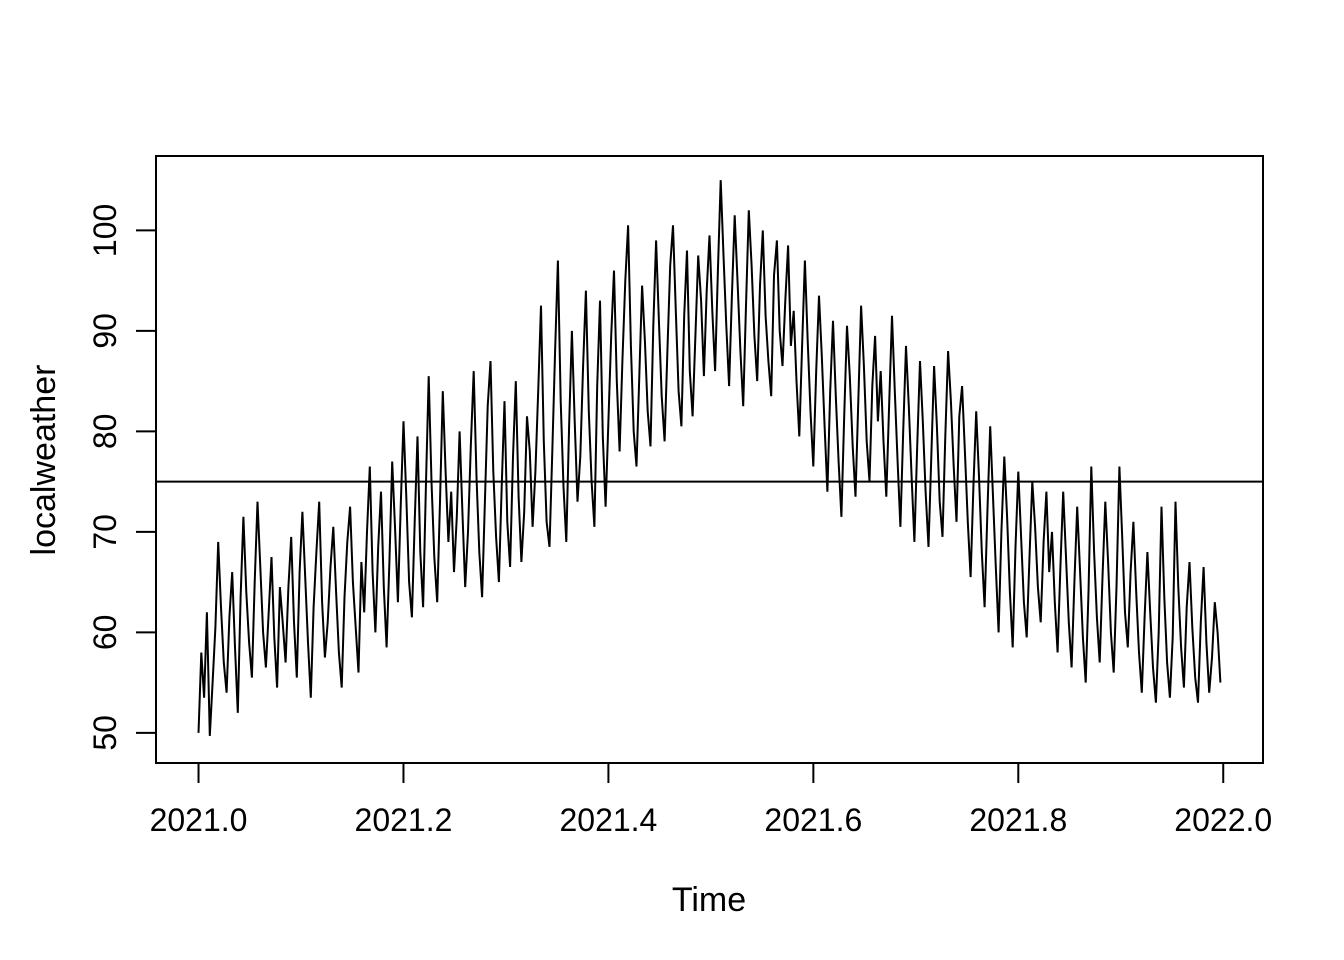  I want to click on x-tick-label: 2021.4, so click(608, 820).